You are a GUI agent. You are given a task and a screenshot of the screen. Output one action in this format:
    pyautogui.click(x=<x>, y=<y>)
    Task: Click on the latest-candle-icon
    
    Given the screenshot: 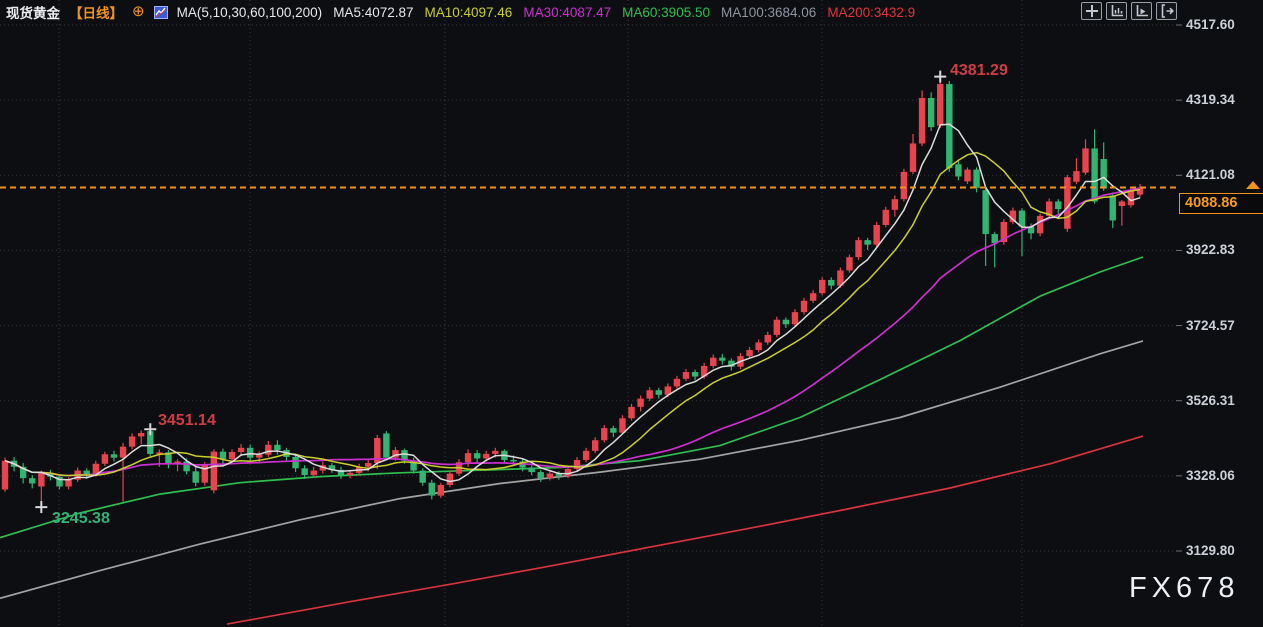 What is the action you would take?
    pyautogui.click(x=1142, y=11)
    